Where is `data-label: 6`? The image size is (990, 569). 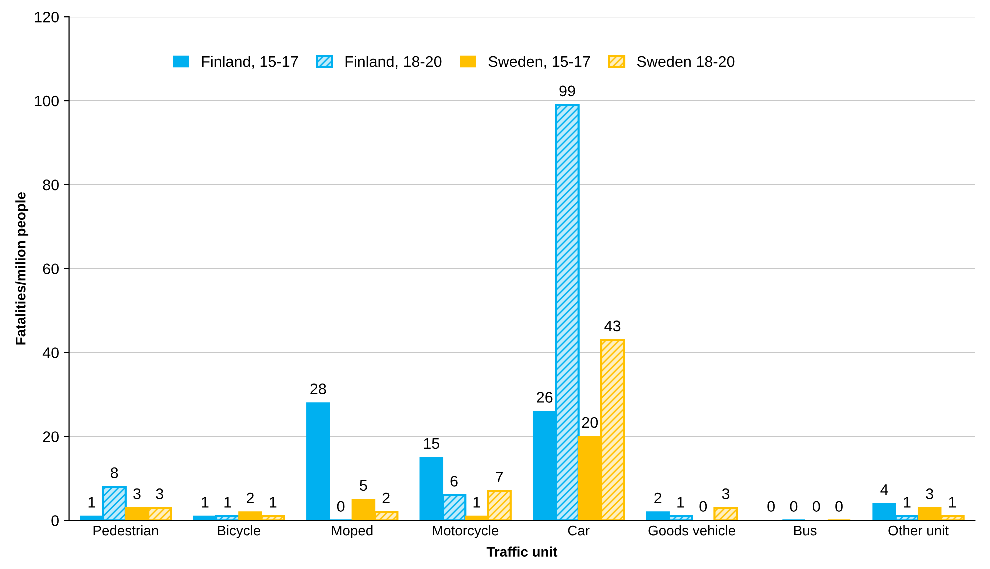
data-label: 6 is located at coordinates (454, 481).